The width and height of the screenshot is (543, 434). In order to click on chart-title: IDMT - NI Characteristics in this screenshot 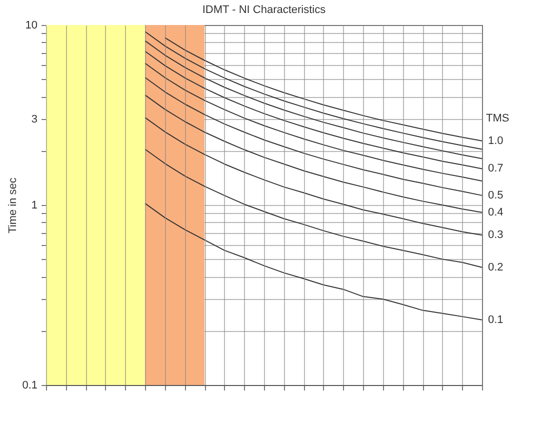, I will do `click(264, 10)`.